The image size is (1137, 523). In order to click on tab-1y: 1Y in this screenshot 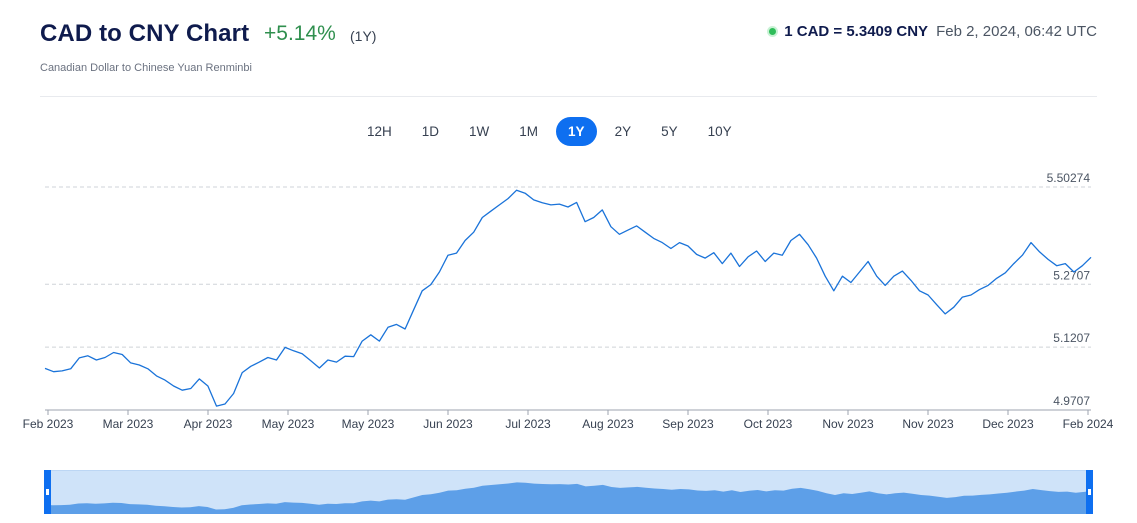, I will do `click(576, 131)`.